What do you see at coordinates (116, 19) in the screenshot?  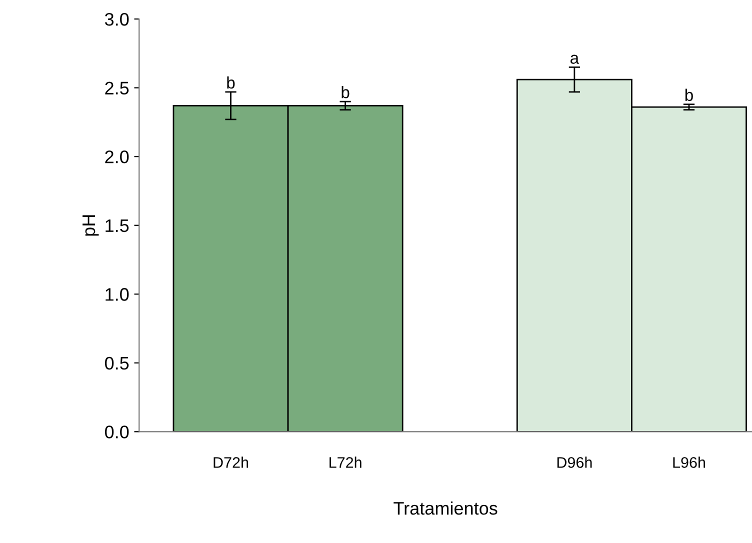 I see `y-tick-label: 3.0` at bounding box center [116, 19].